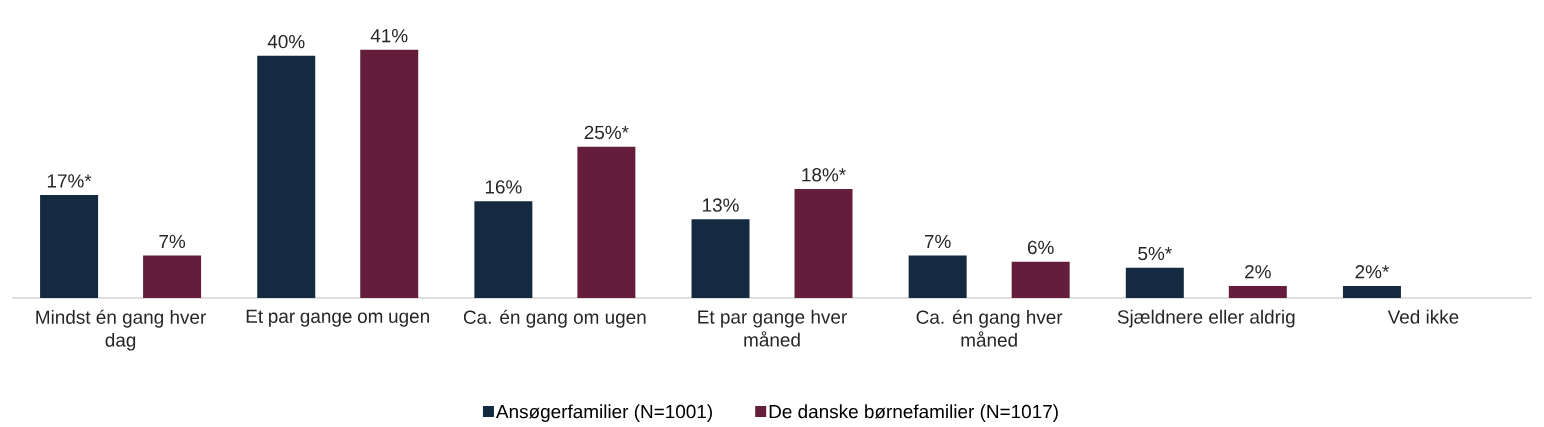 The image size is (1544, 427). What do you see at coordinates (913, 413) in the screenshot?
I see `legend-label: De danske børnefamilier (N=1017)` at bounding box center [913, 413].